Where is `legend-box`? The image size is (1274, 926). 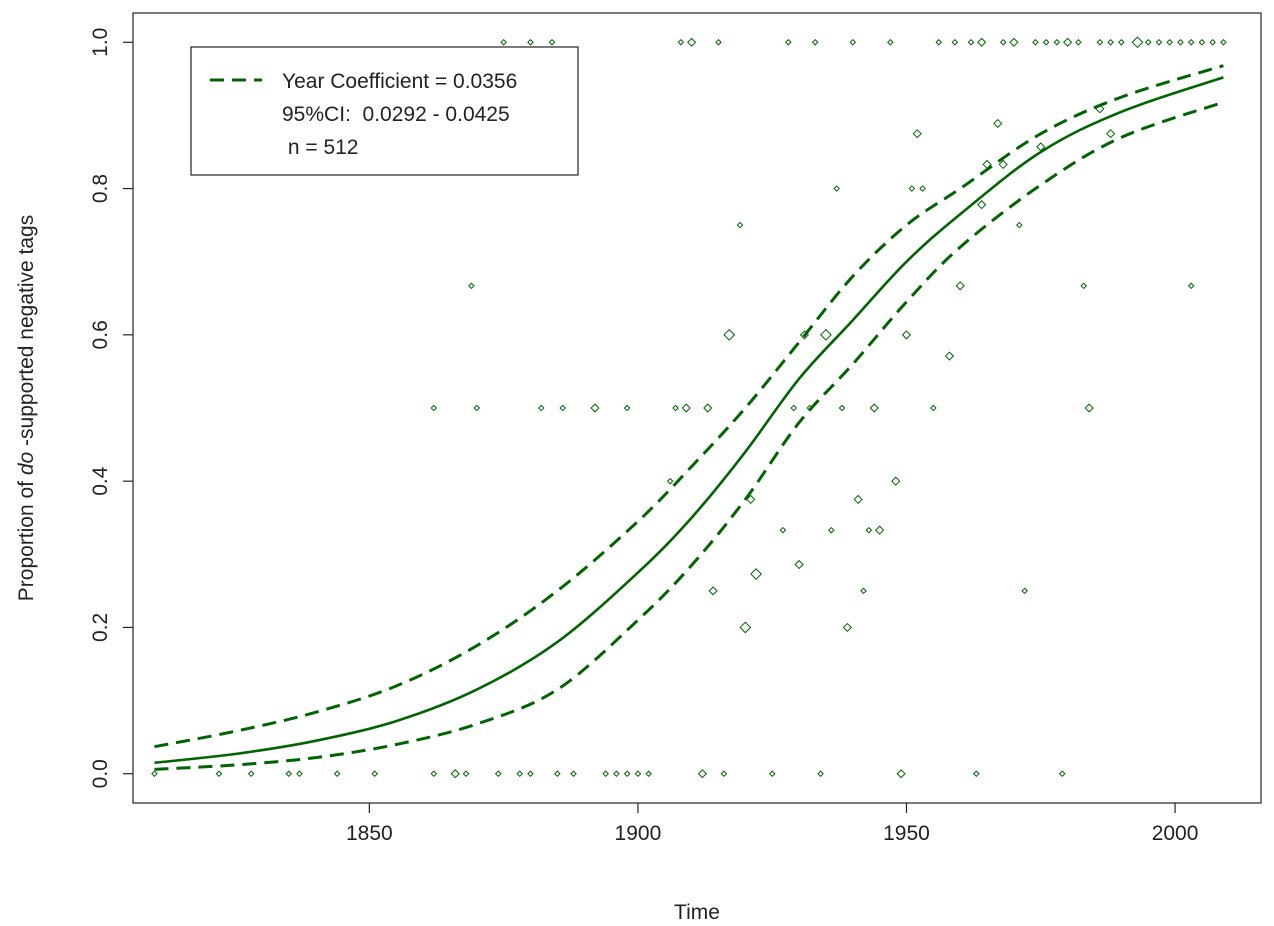
legend-box is located at coordinates (384, 111).